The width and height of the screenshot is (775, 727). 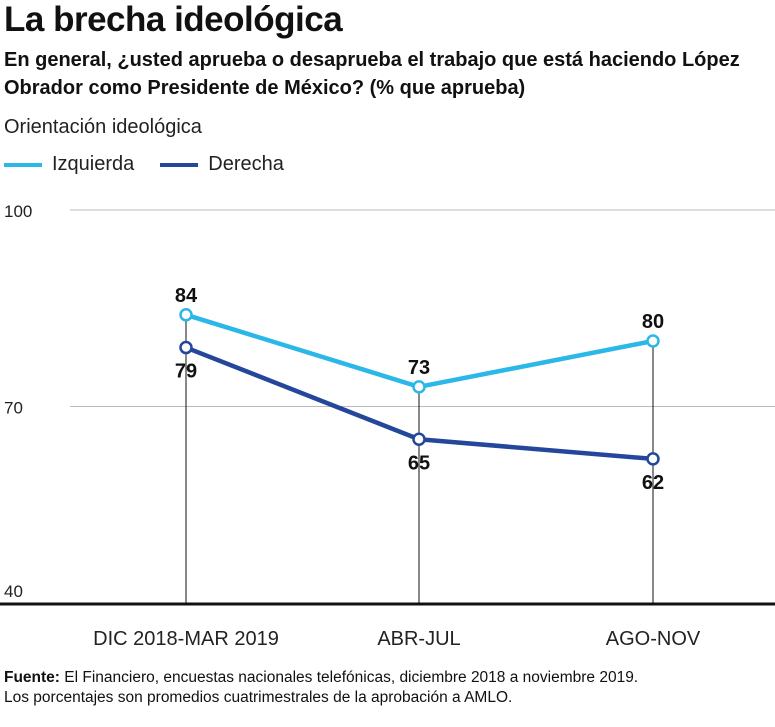 I want to click on legend-title: Orientación ideológica, so click(x=103, y=127).